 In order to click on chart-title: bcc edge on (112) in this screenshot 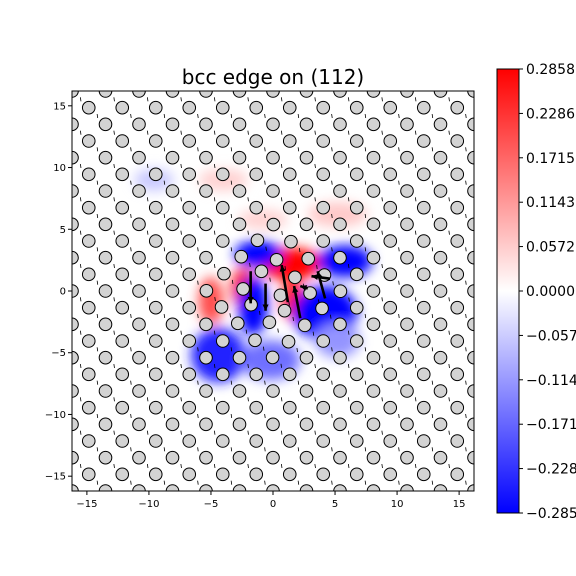, I will do `click(273, 77)`.